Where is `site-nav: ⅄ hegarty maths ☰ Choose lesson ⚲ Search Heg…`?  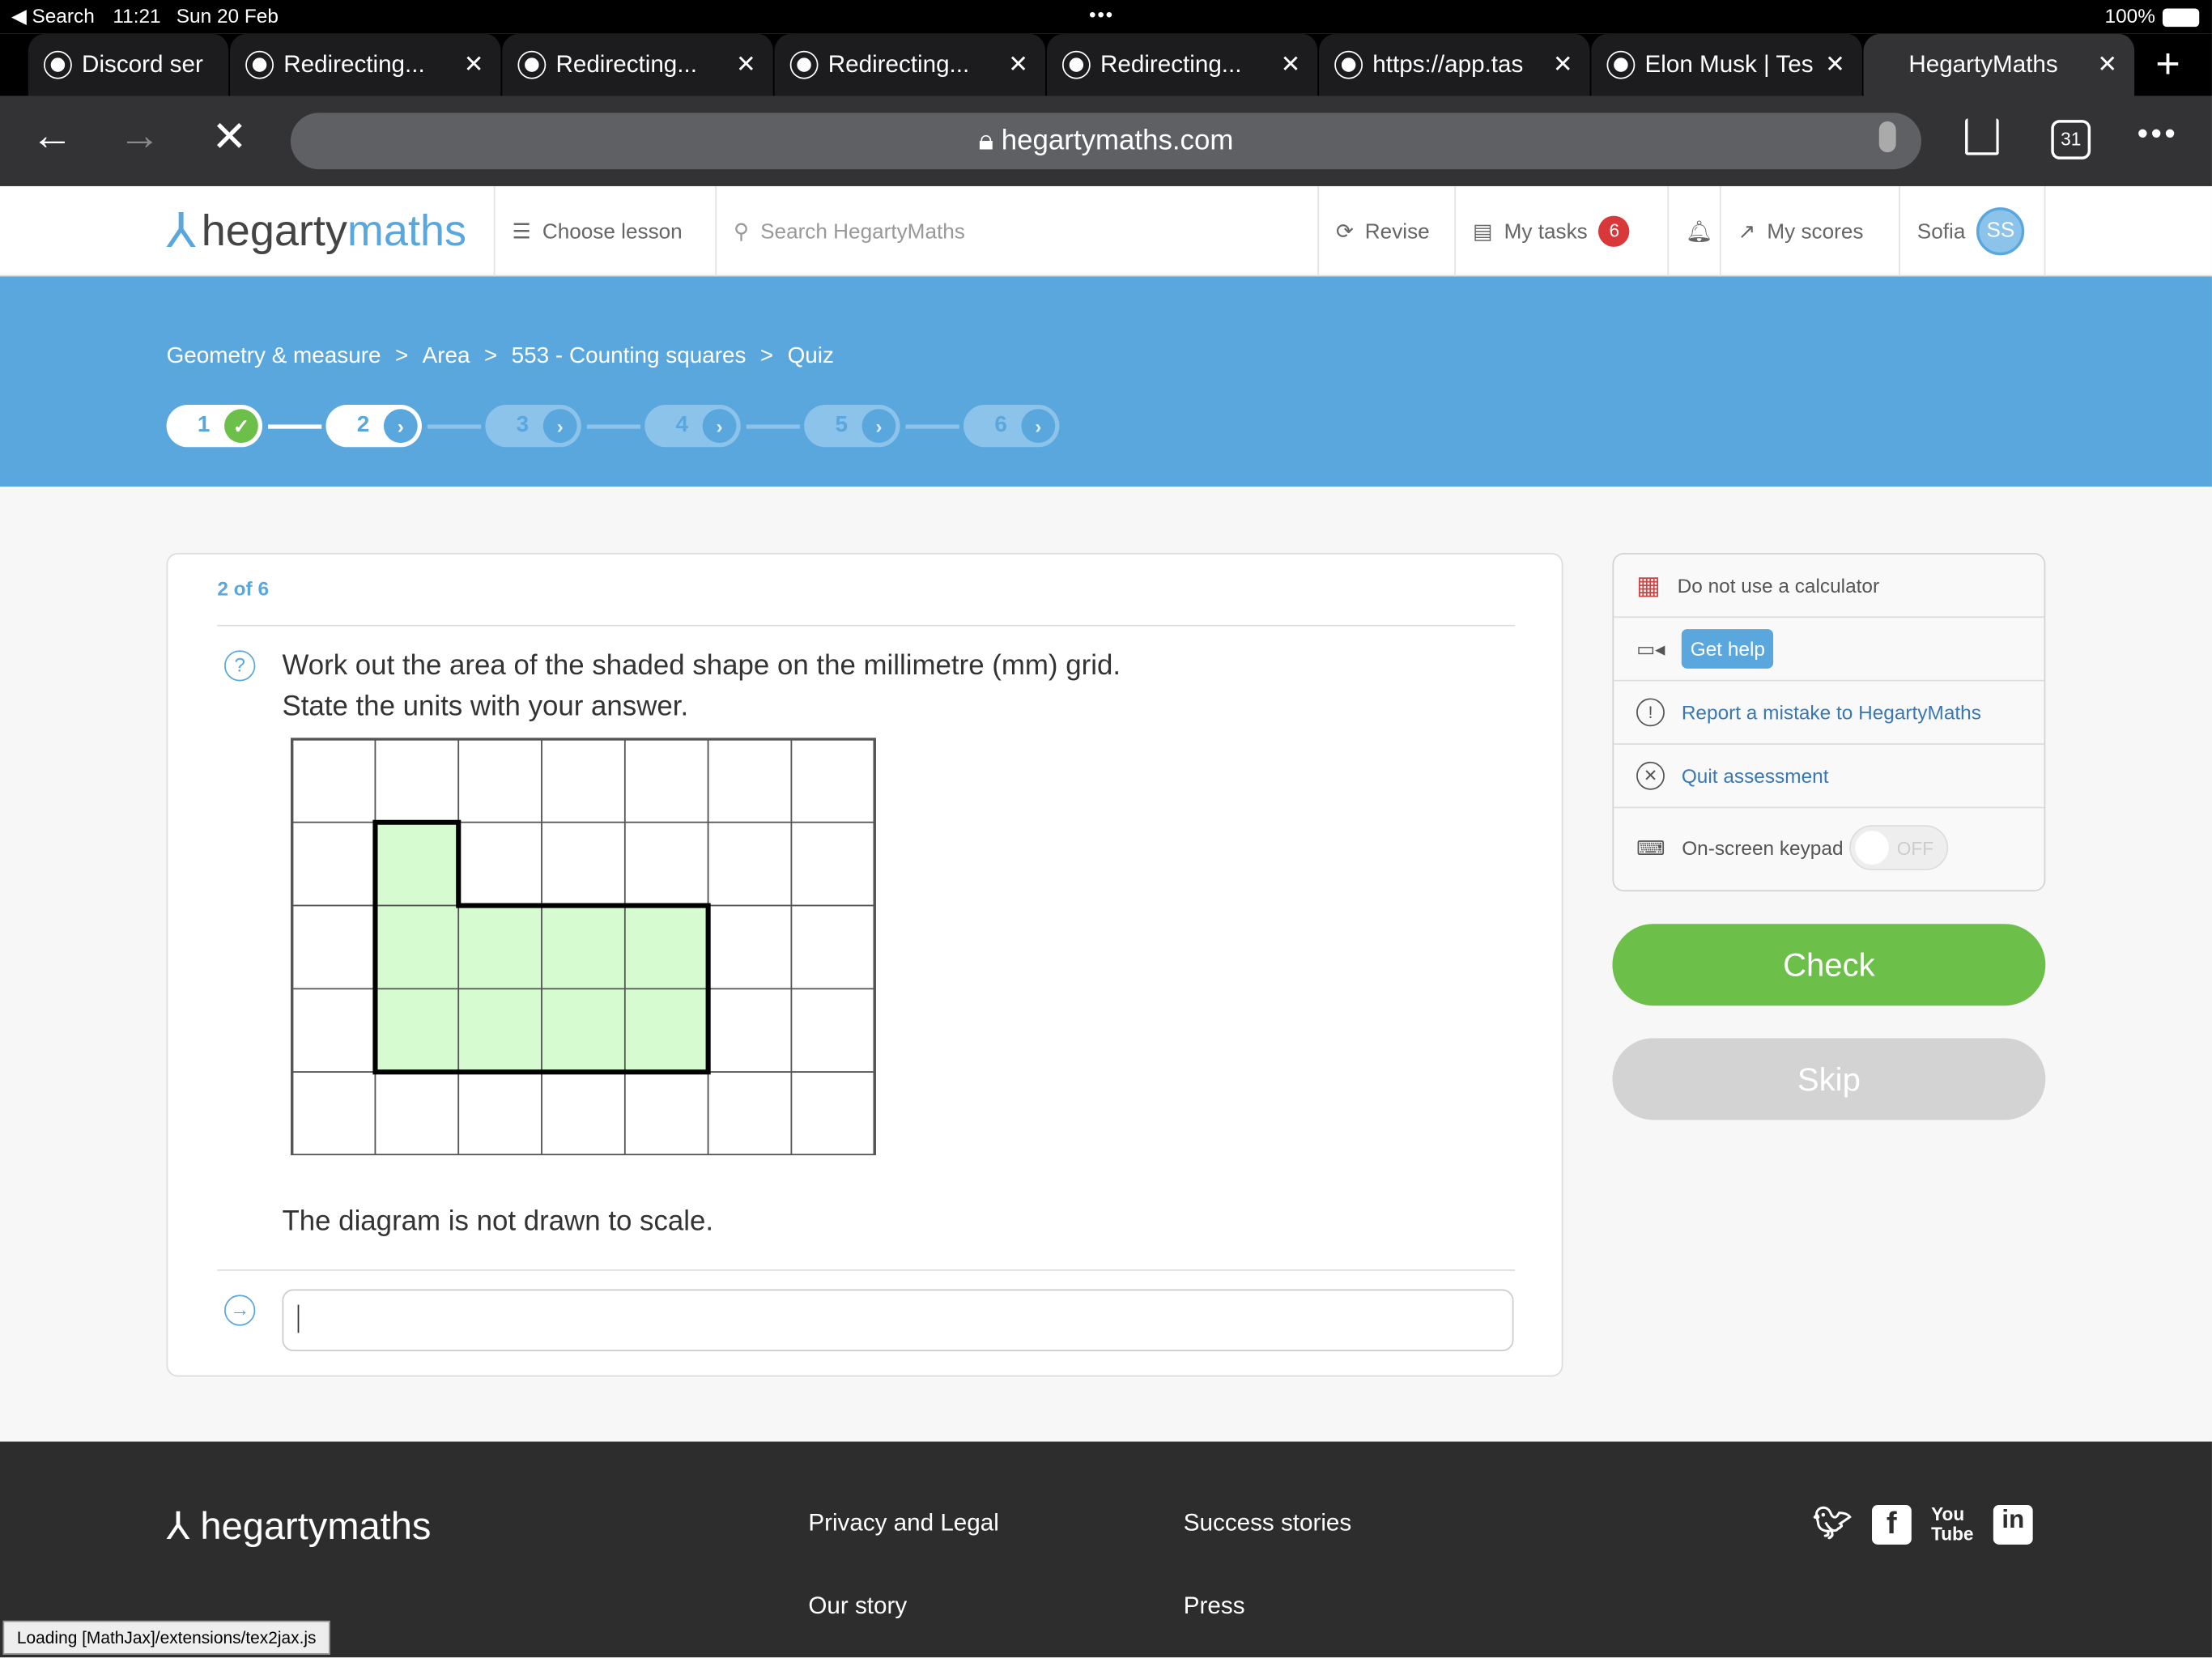
site-nav: ⅄ hegarty maths ☰ Choose lesson ⚲ Search Heg… is located at coordinates (1106, 231).